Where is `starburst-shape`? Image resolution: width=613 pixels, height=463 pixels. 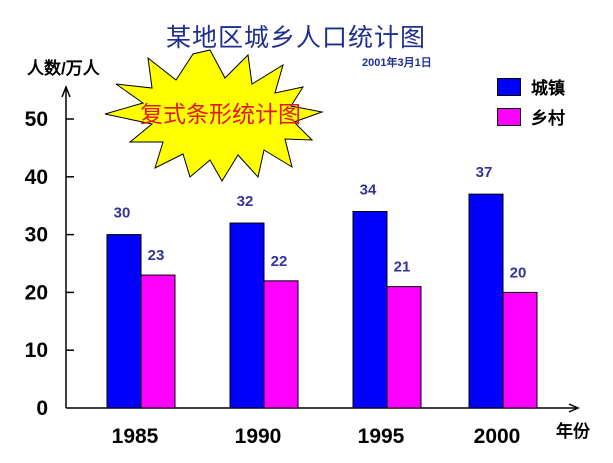 starburst-shape is located at coordinates (214, 115).